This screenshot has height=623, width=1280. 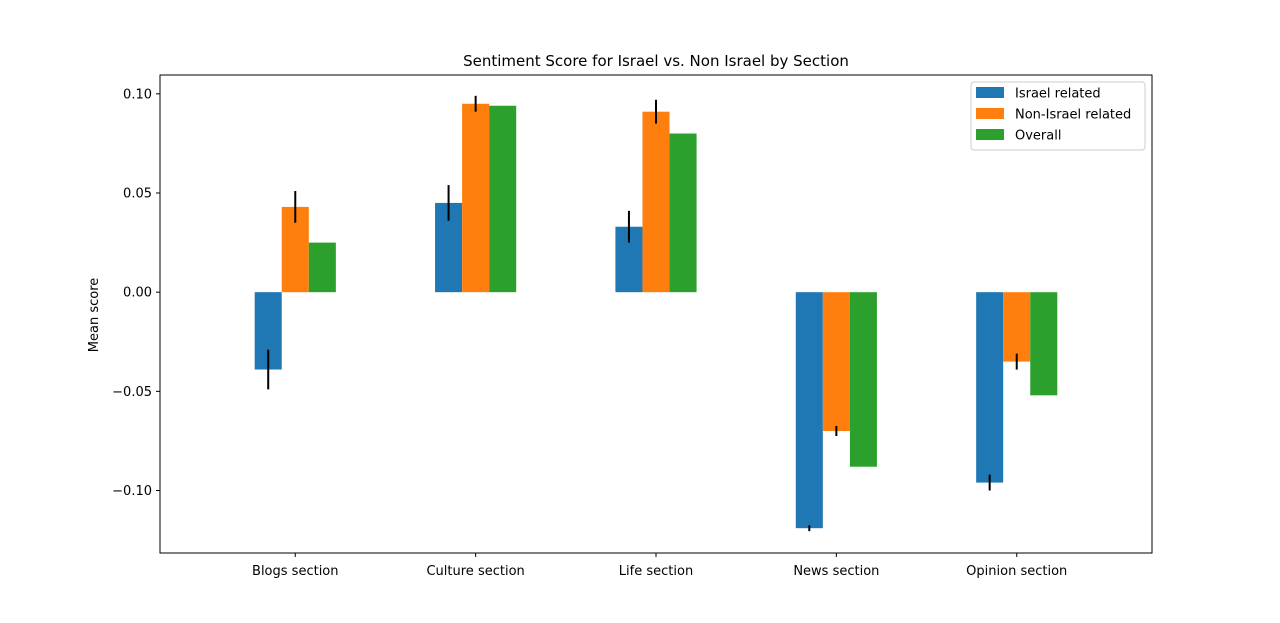 What do you see at coordinates (295, 571) in the screenshot?
I see `x-tick-label: Blogs section` at bounding box center [295, 571].